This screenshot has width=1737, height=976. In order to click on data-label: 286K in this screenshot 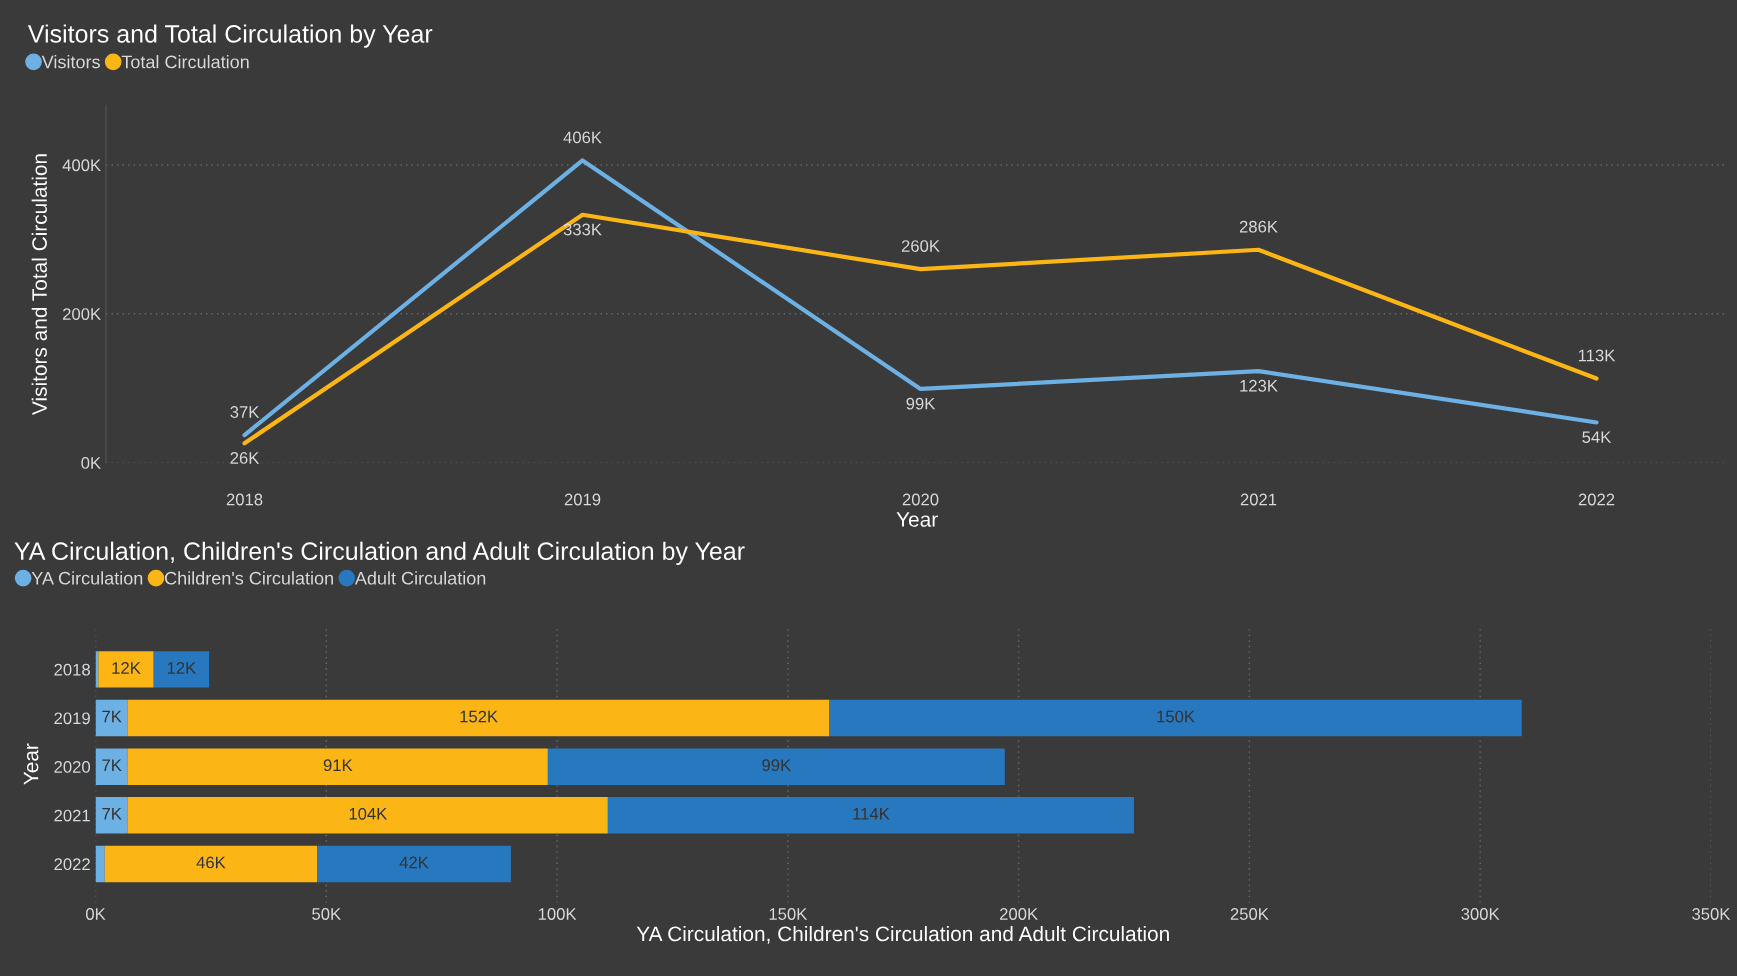, I will do `click(1258, 226)`.